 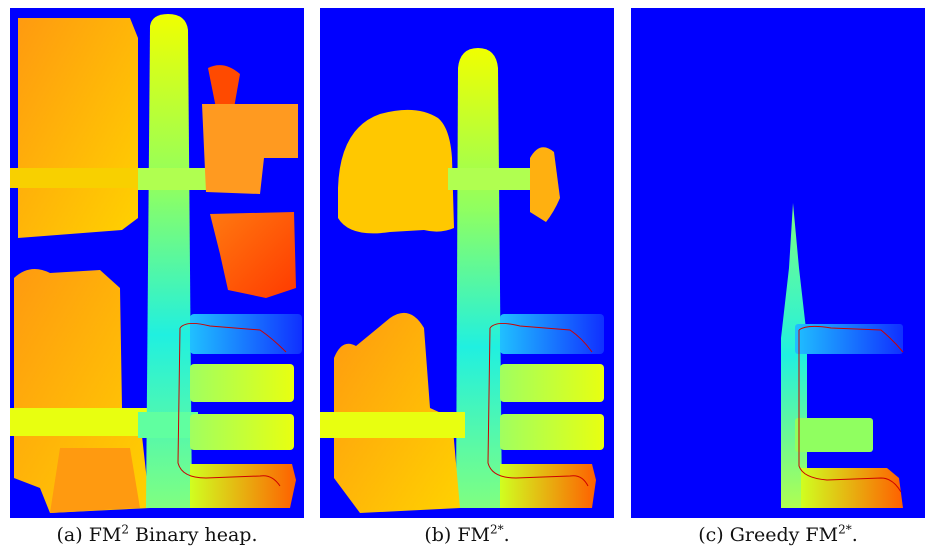 I want to click on caption-a: (a) FM2 Binary heap., so click(x=157, y=534).